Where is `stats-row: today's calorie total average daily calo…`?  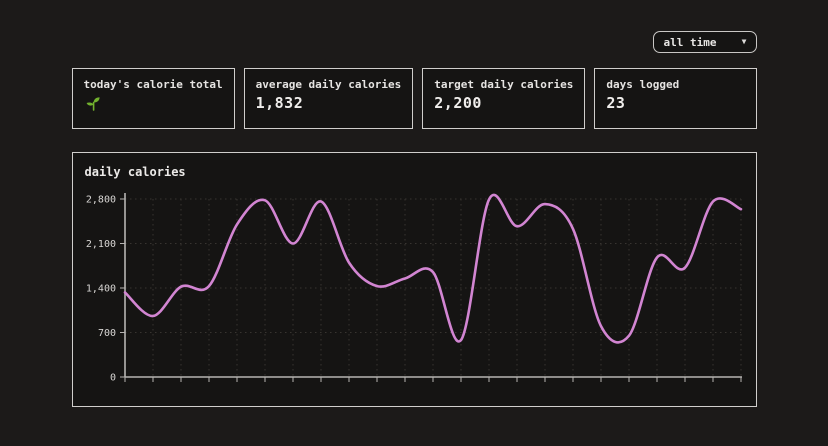
stats-row: today's calorie total average daily calo… is located at coordinates (414, 98).